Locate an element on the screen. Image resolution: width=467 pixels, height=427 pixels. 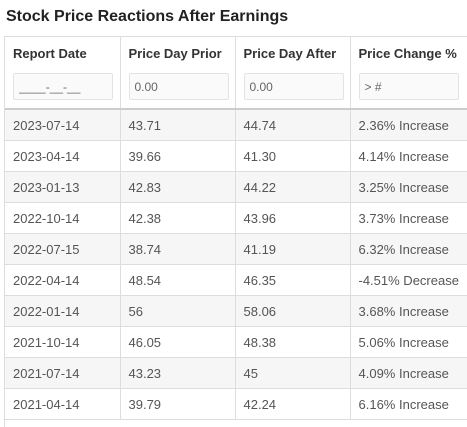
price-change-cell: 5.06% Increase is located at coordinates (408, 342).